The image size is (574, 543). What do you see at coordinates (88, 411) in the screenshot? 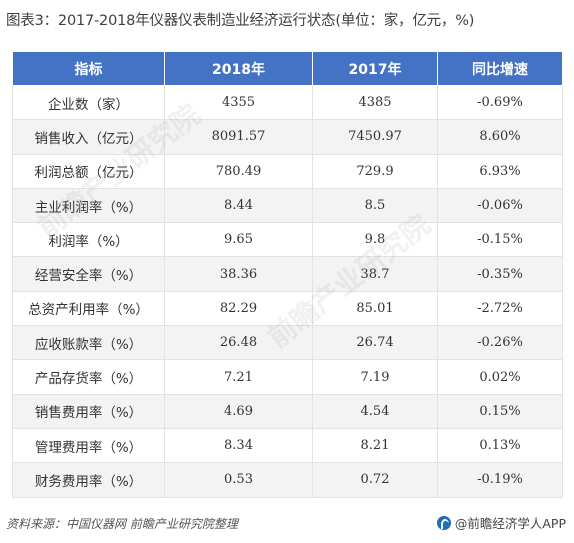
I see `indicator-cell: 销售费用率（%）` at bounding box center [88, 411].